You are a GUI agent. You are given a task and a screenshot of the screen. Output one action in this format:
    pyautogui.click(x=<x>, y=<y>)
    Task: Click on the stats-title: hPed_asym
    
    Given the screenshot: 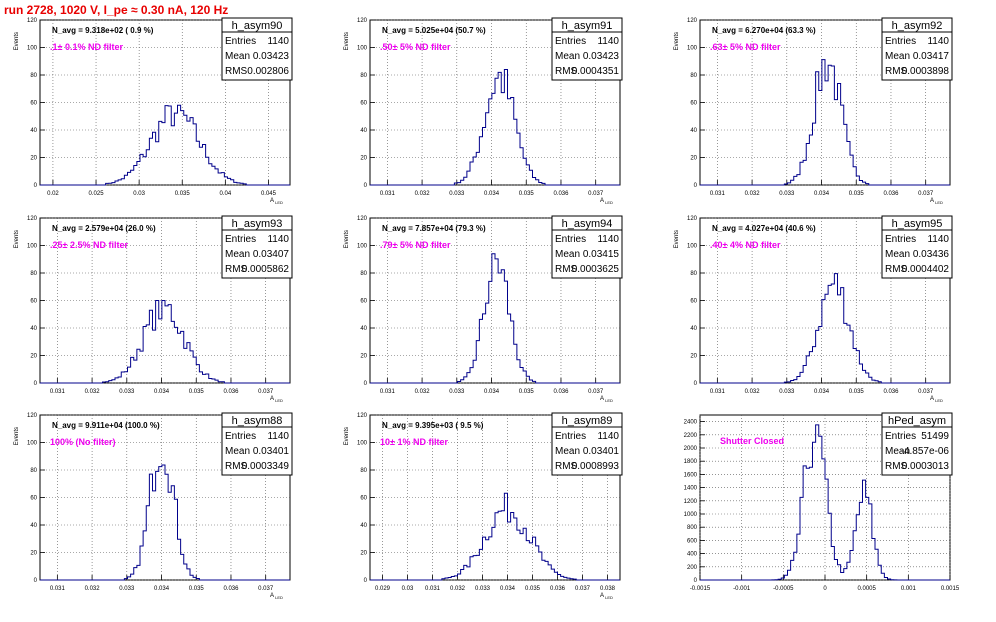 What is the action you would take?
    pyautogui.click(x=917, y=421)
    